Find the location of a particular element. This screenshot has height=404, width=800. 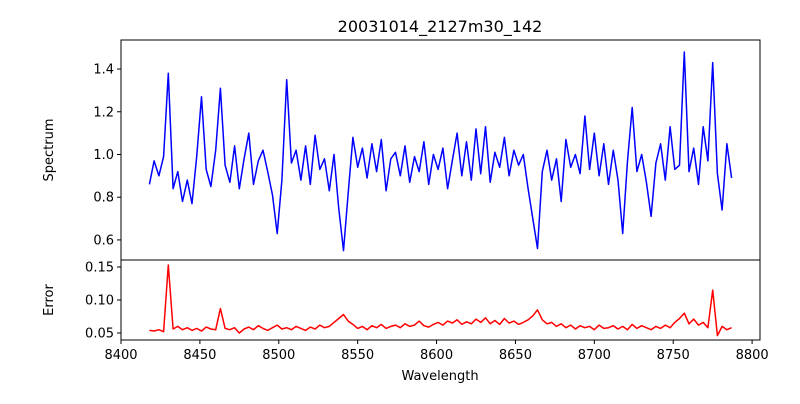

y-tick-label: 1.4 is located at coordinates (103, 70).